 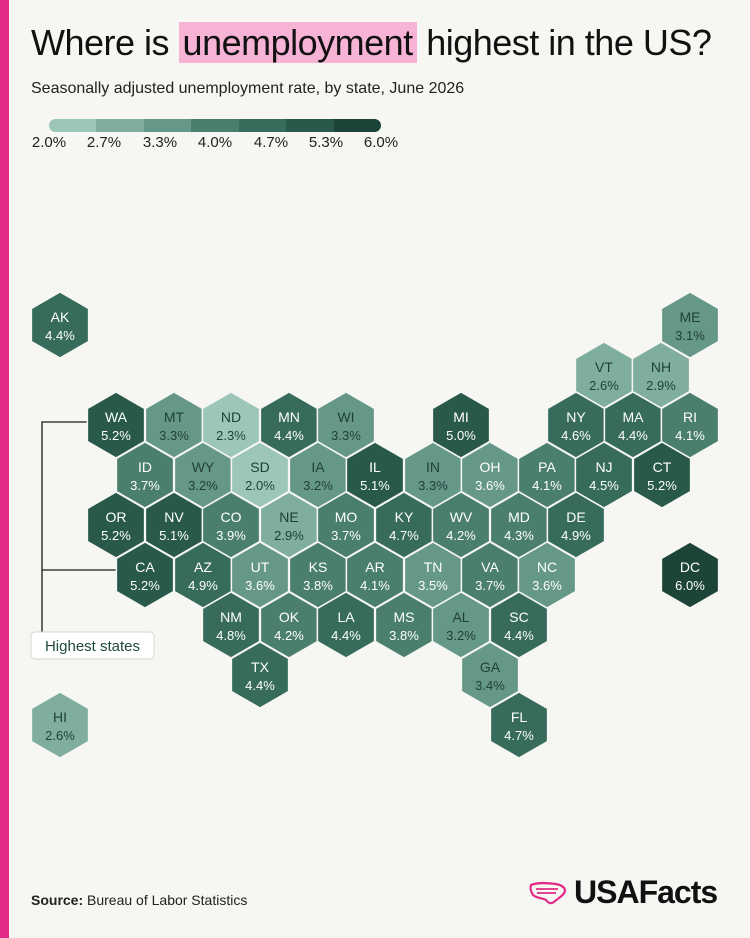 I want to click on legend-labels: 2.0% 2.7% 3.3% 4.0% 4.7% 5.3% 6.0%, so click(x=375, y=144).